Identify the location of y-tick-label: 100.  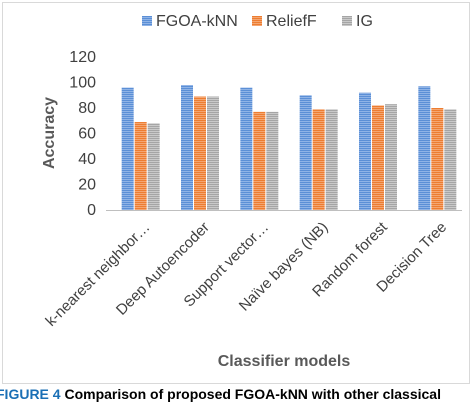
(82, 83).